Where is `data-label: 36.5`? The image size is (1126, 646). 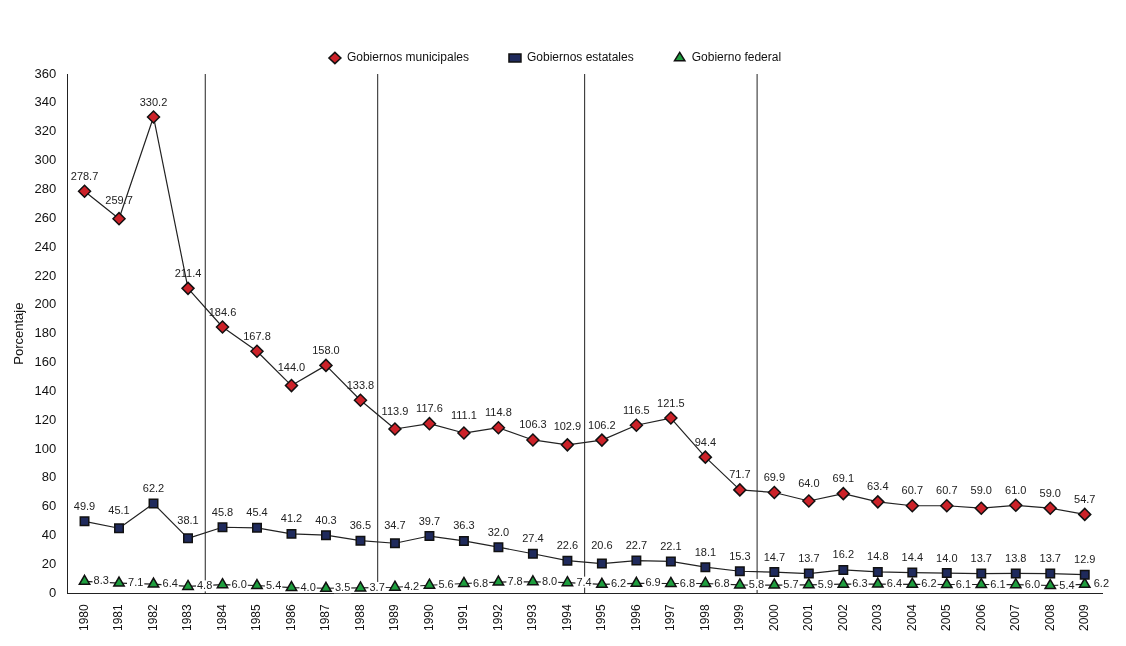 data-label: 36.5 is located at coordinates (360, 525).